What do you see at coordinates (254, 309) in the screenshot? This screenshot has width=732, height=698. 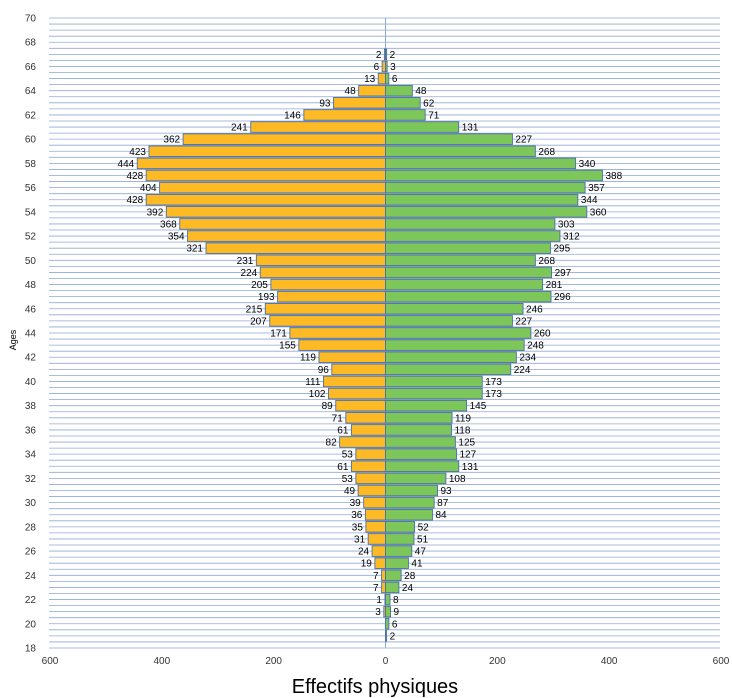 I see `data-label: 215` at bounding box center [254, 309].